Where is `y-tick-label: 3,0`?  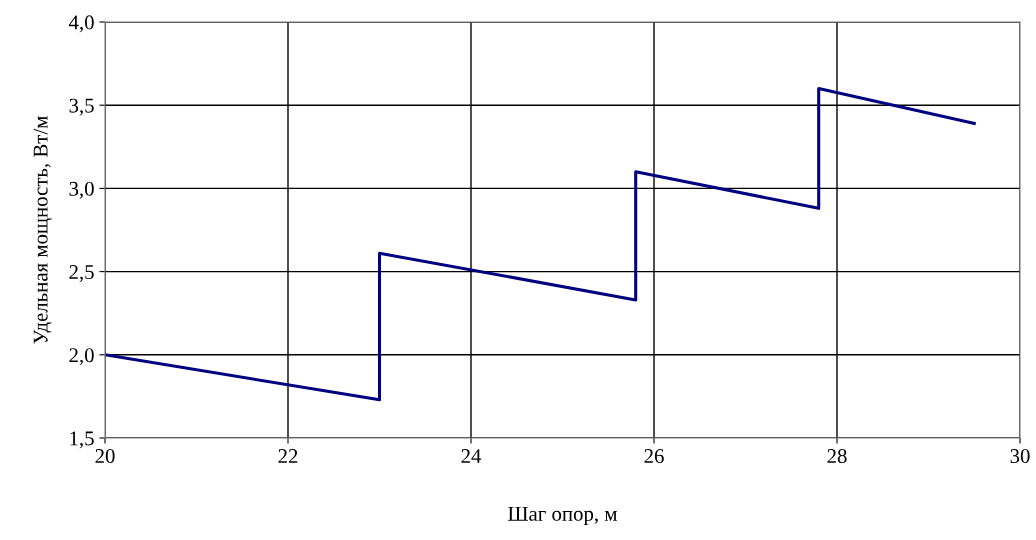
y-tick-label: 3,0 is located at coordinates (81, 190).